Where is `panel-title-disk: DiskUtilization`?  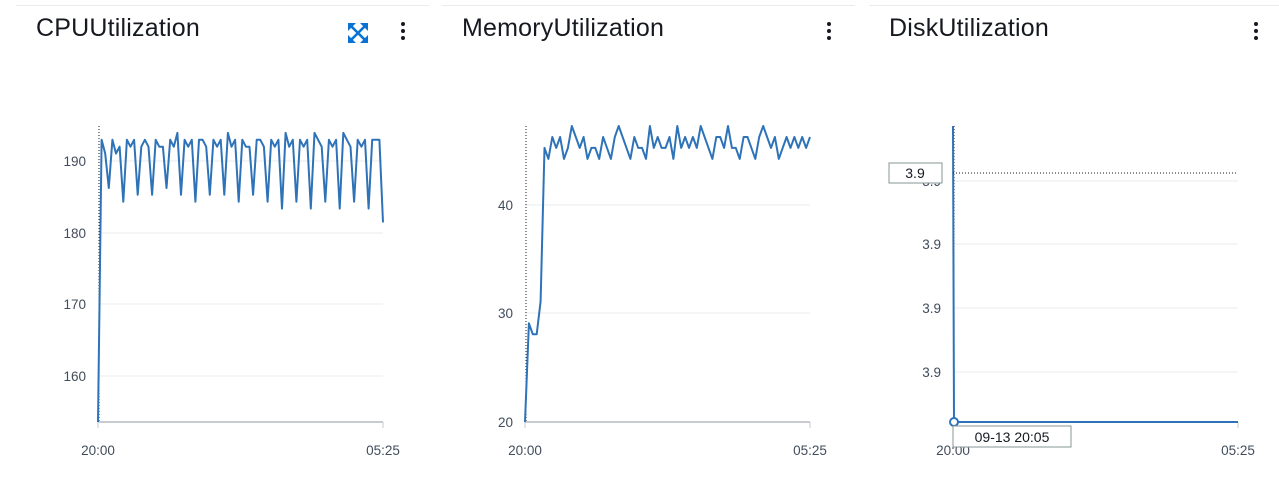 panel-title-disk: DiskUtilization is located at coordinates (969, 28).